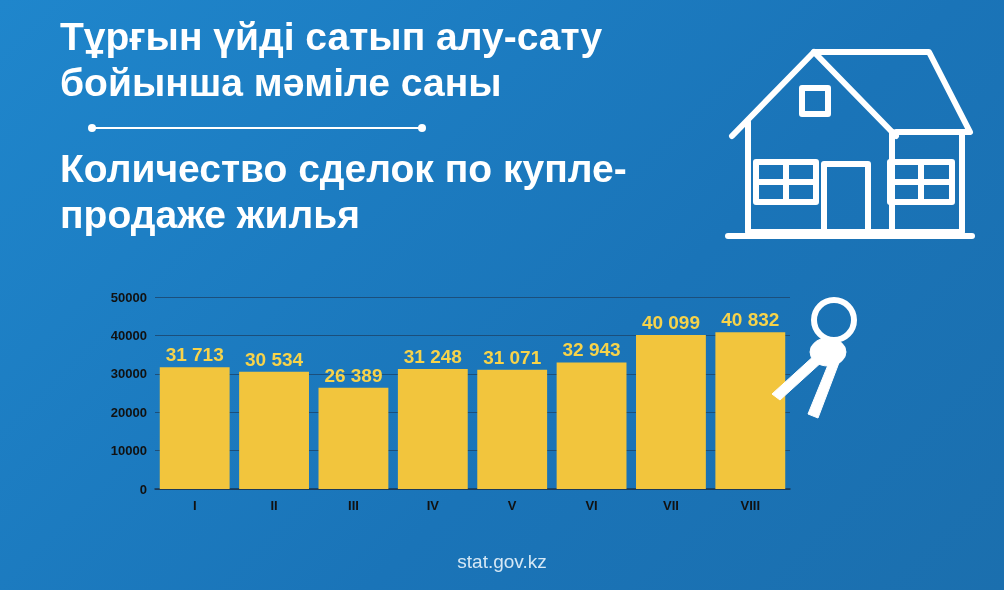 This screenshot has width=1004, height=590. What do you see at coordinates (670, 505) in the screenshot?
I see `x-tick-label: VII` at bounding box center [670, 505].